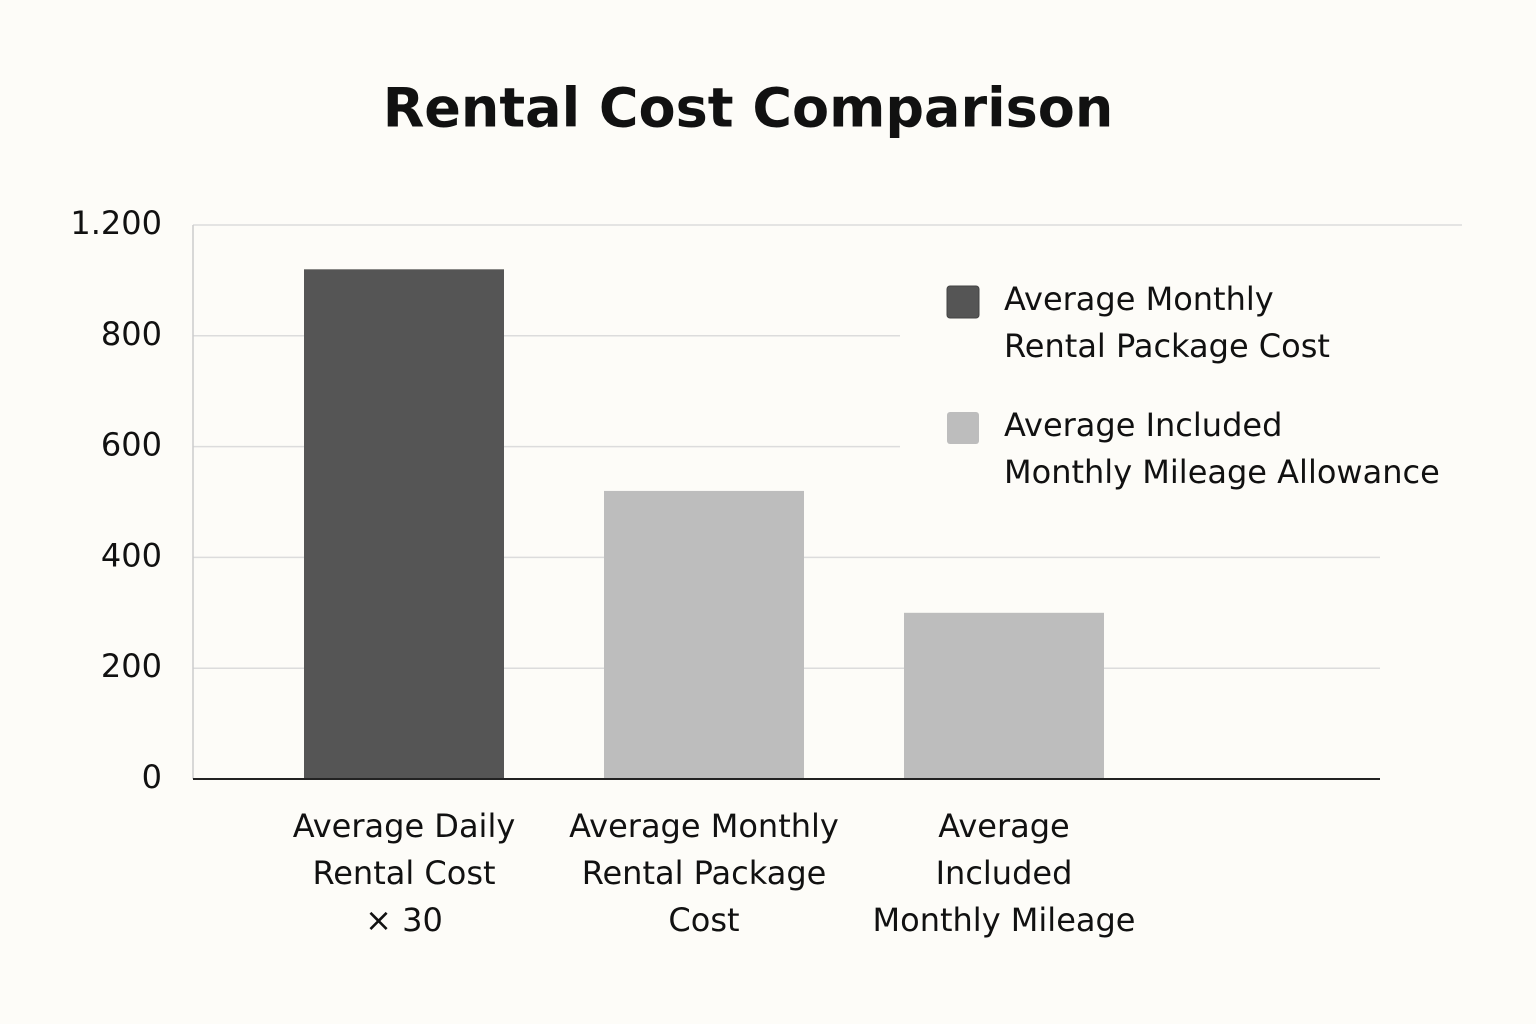  I want to click on legend-label: Average Monthly, so click(1139, 299).